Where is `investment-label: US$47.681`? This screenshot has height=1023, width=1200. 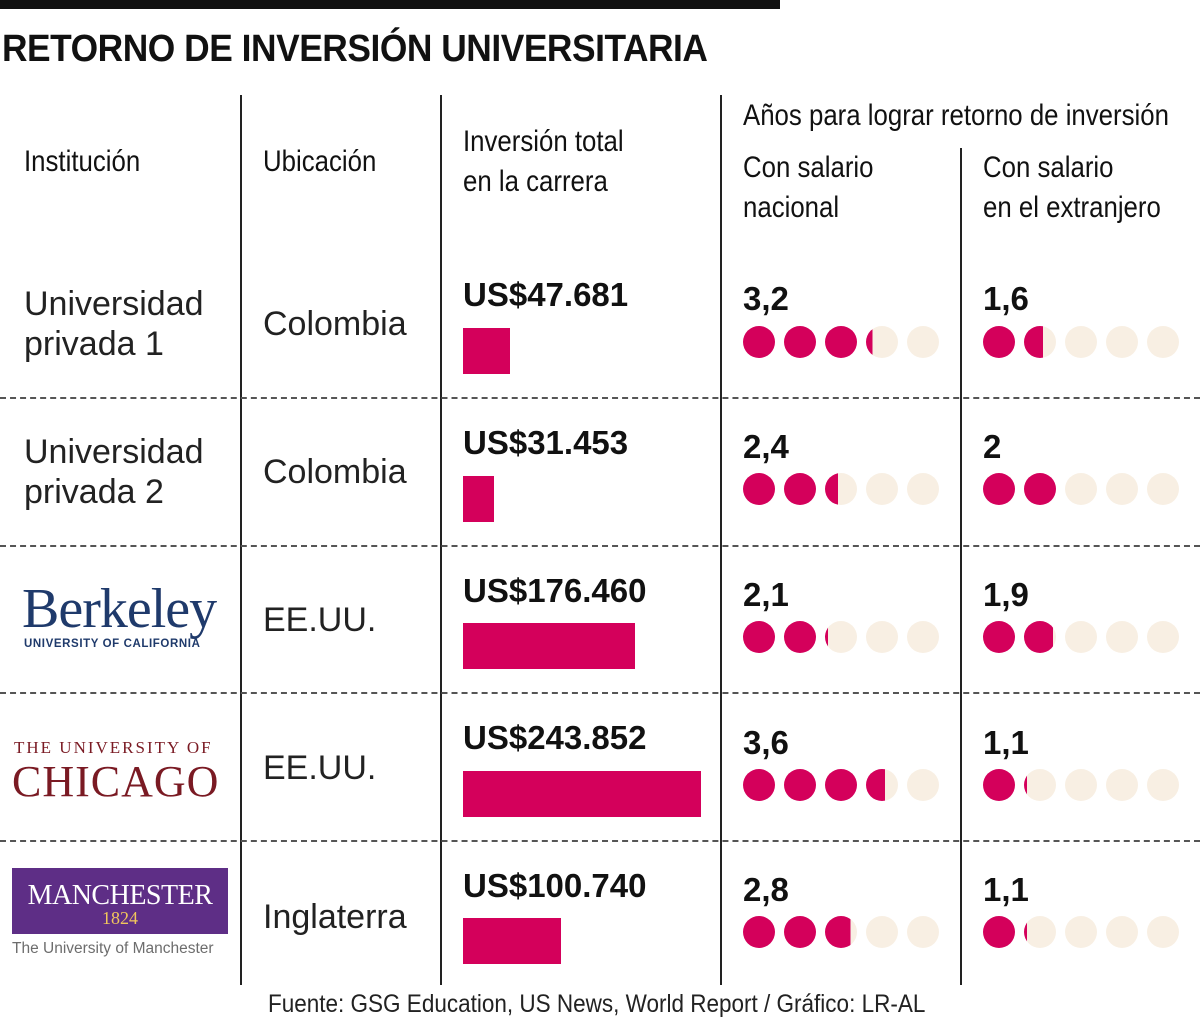
investment-label: US$47.681 is located at coordinates (546, 294).